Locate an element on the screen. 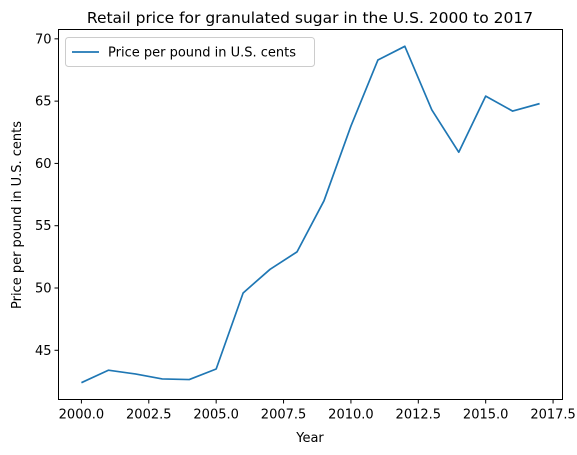 The width and height of the screenshot is (577, 455). x-axis-label: Year is located at coordinates (309, 438).